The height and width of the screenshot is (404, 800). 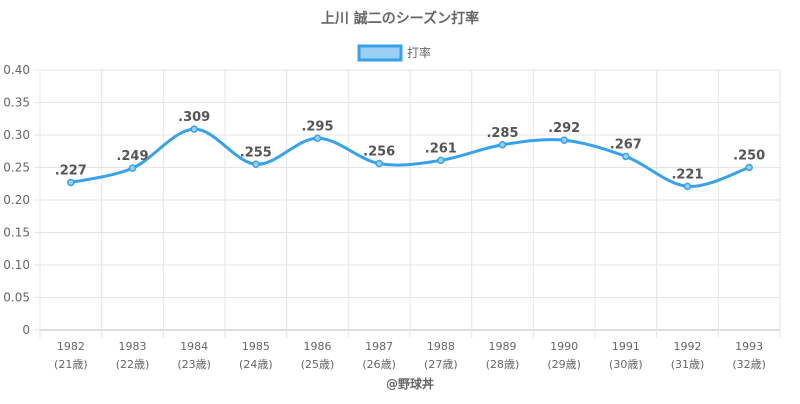 I want to click on chart-title: 上川 誠二のシーズン打率, so click(x=400, y=18).